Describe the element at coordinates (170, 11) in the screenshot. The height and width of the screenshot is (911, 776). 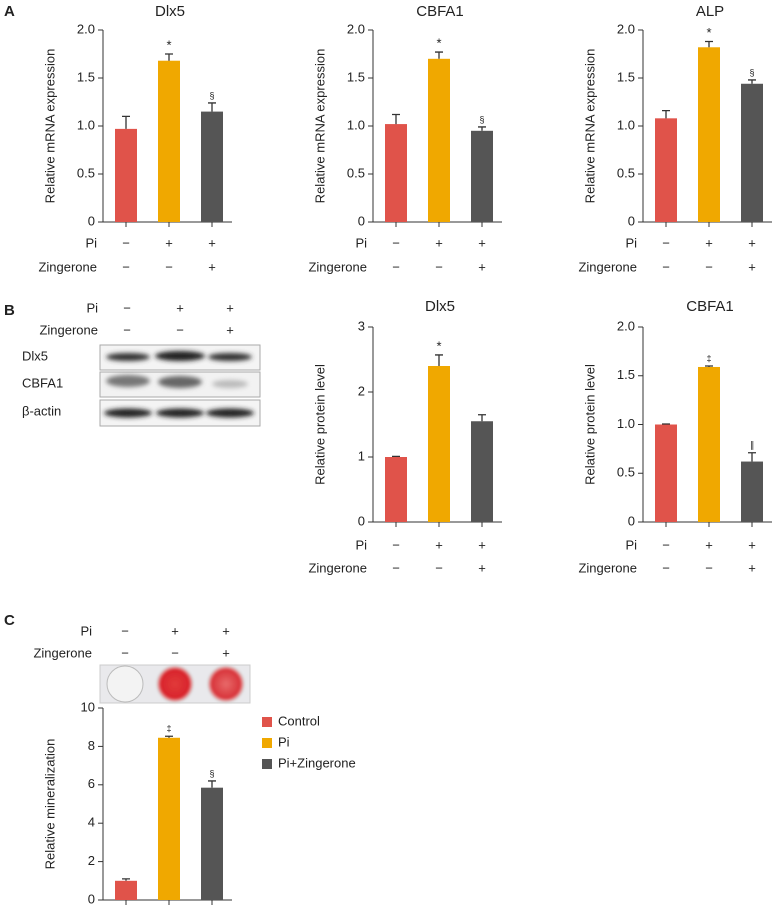
I see `chart-title: Dlx5` at that location.